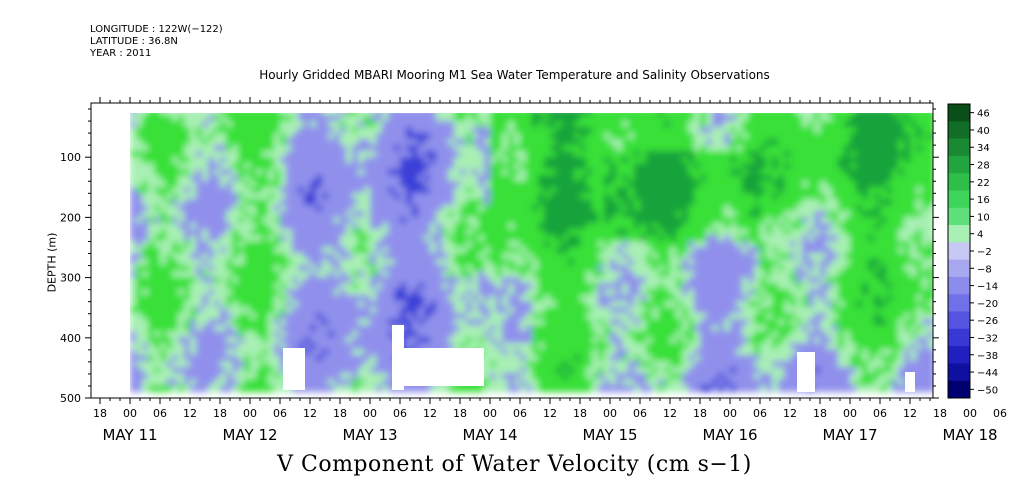 Image resolution: width=1009 pixels, height=504 pixels. Describe the element at coordinates (70, 217) in the screenshot. I see `y-tick-label: 200` at that location.